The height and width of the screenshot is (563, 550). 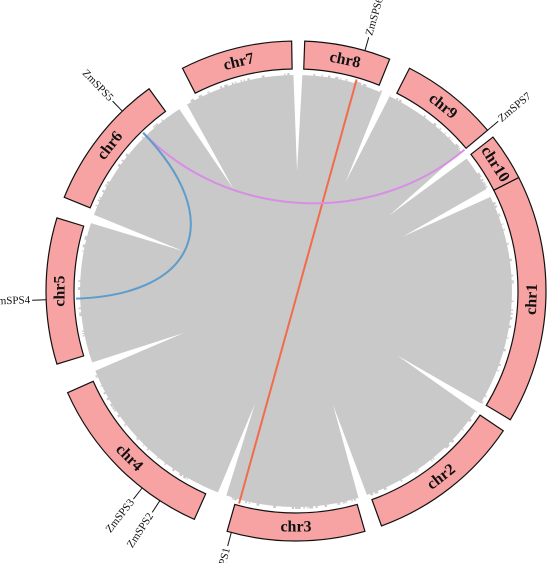 I want to click on chromosome-label: chr3, so click(x=295, y=527).